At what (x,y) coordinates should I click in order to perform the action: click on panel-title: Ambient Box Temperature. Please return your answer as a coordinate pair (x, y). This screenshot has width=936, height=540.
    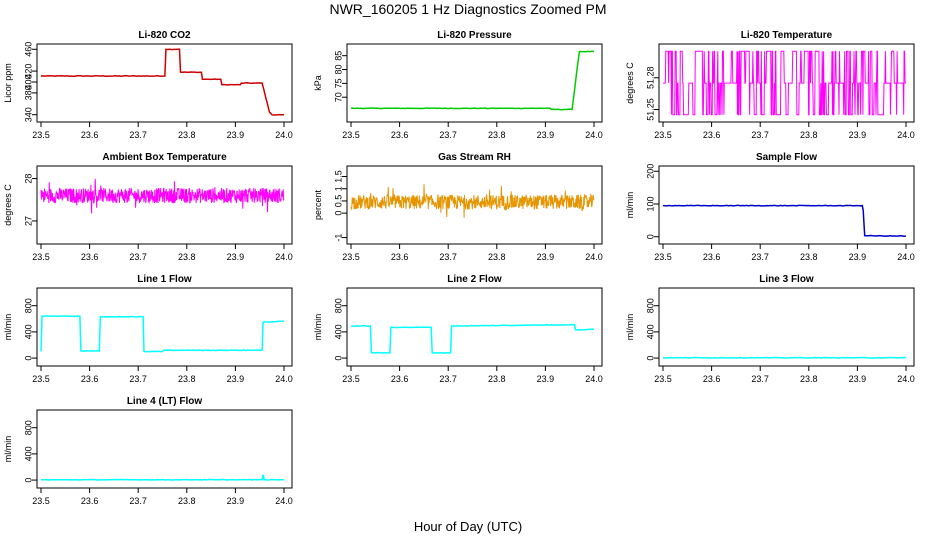
    Looking at the image, I should click on (164, 157).